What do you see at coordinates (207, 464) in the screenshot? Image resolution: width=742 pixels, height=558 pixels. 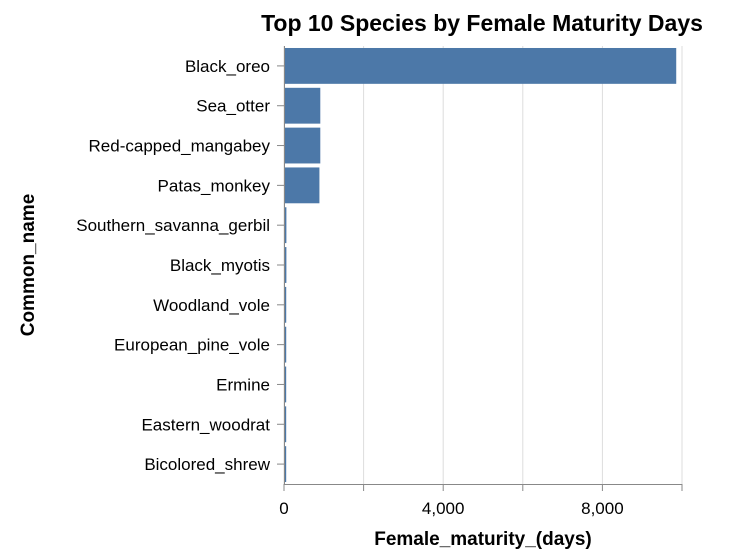 I see `y-tick-label: Bicolored_shrew` at bounding box center [207, 464].